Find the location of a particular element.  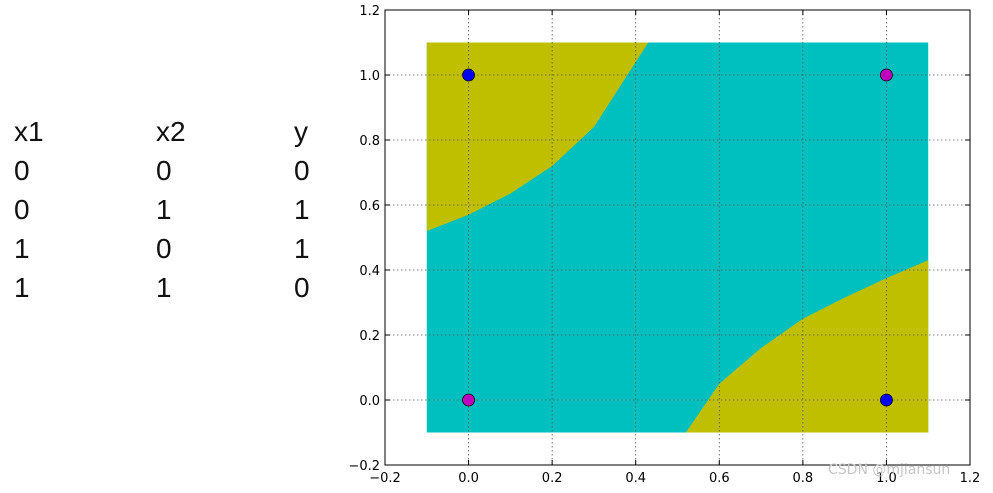

y-tick-label: 0.6 is located at coordinates (369, 206).